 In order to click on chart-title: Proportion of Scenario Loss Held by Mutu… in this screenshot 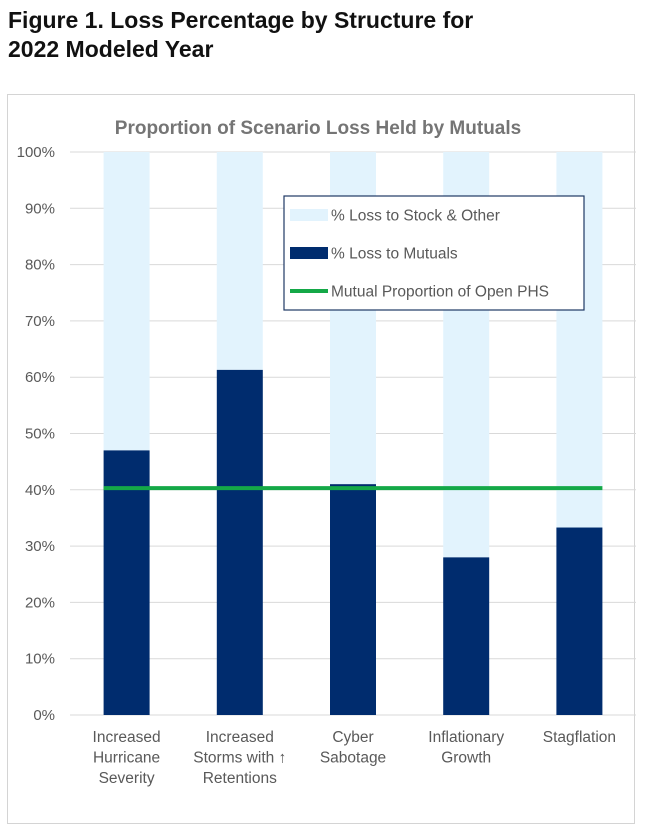, I will do `click(318, 128)`.